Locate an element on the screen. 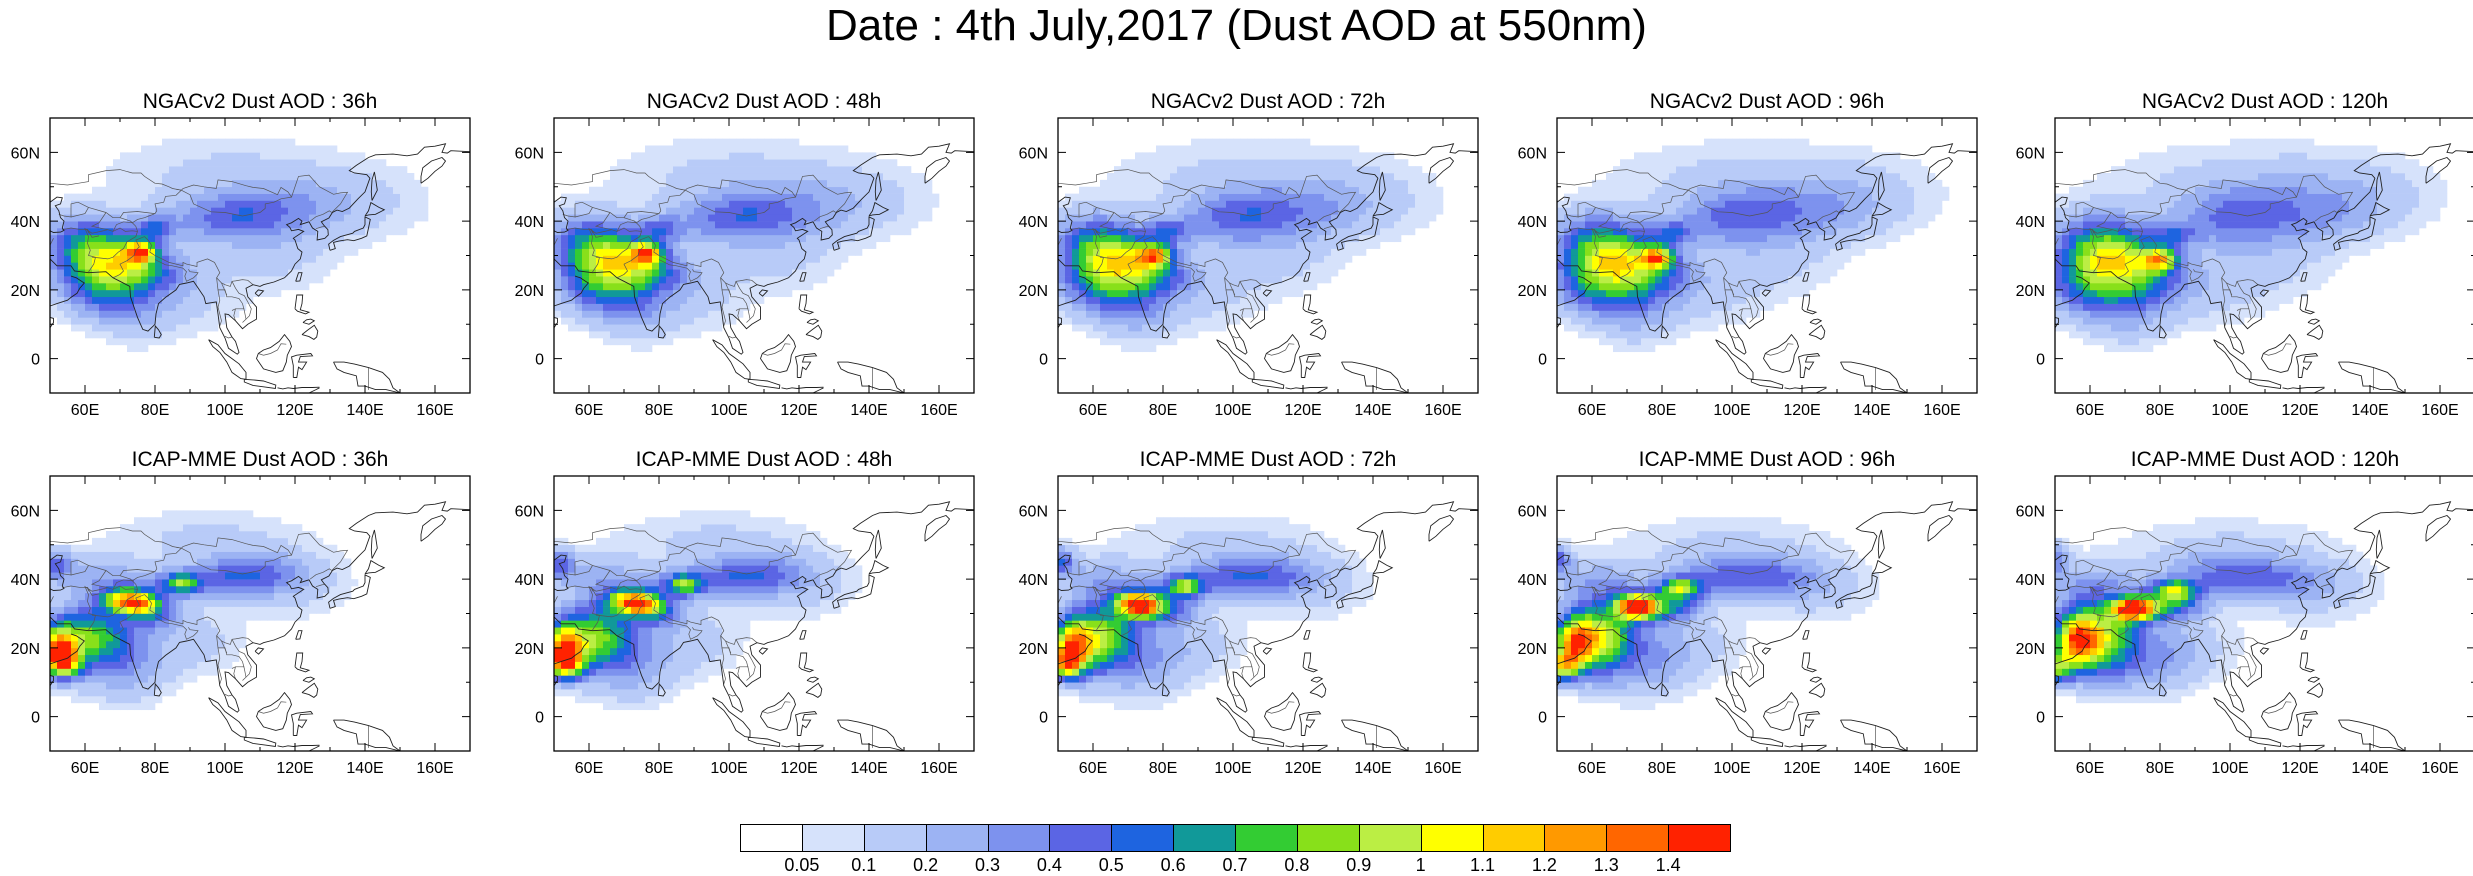 This screenshot has width=2473, height=876. colorbar-label: 0.5 is located at coordinates (1111, 865).